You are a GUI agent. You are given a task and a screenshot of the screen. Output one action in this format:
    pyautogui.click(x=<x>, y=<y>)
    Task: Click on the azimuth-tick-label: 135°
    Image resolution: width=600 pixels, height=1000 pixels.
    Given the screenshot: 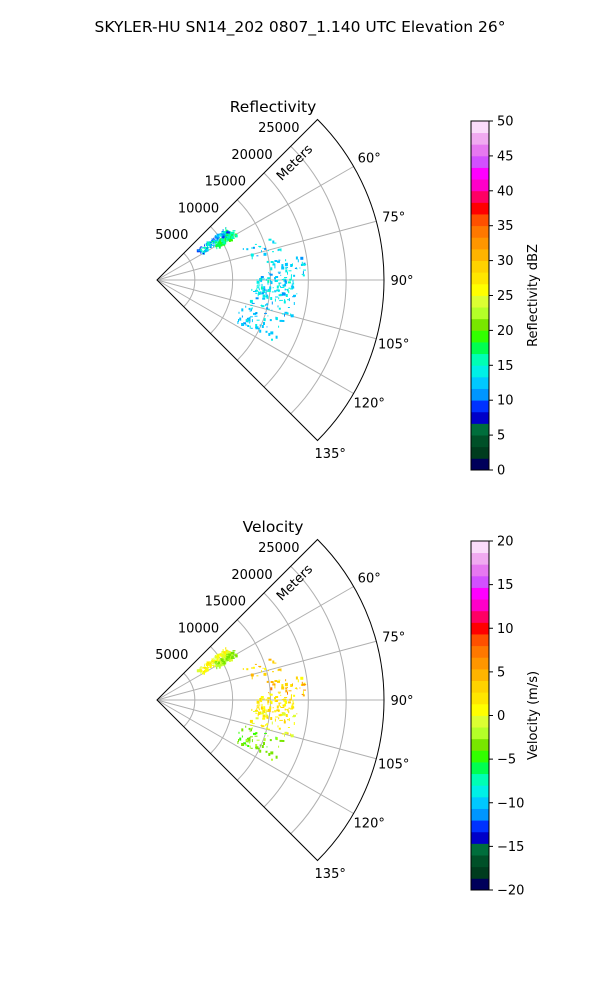 What is the action you would take?
    pyautogui.click(x=330, y=454)
    